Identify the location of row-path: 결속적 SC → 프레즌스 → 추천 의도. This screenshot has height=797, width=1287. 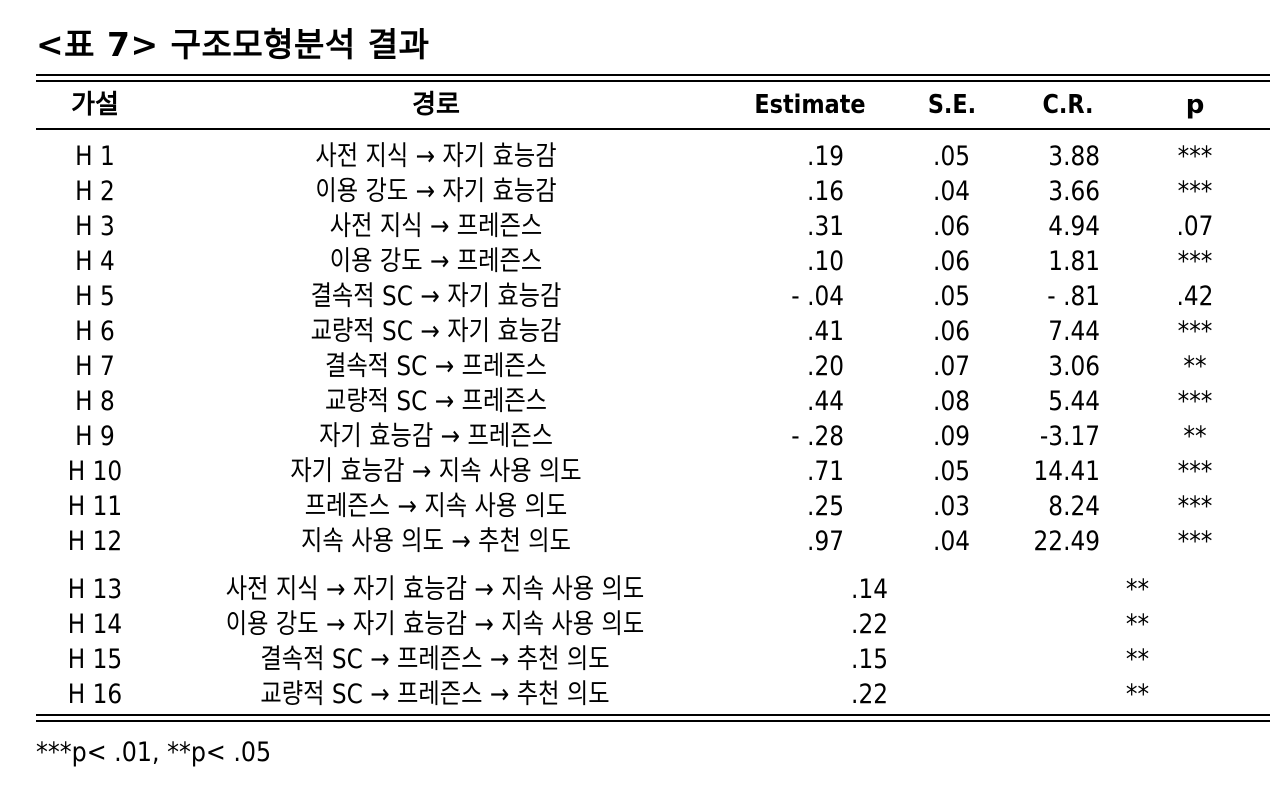
(435, 659).